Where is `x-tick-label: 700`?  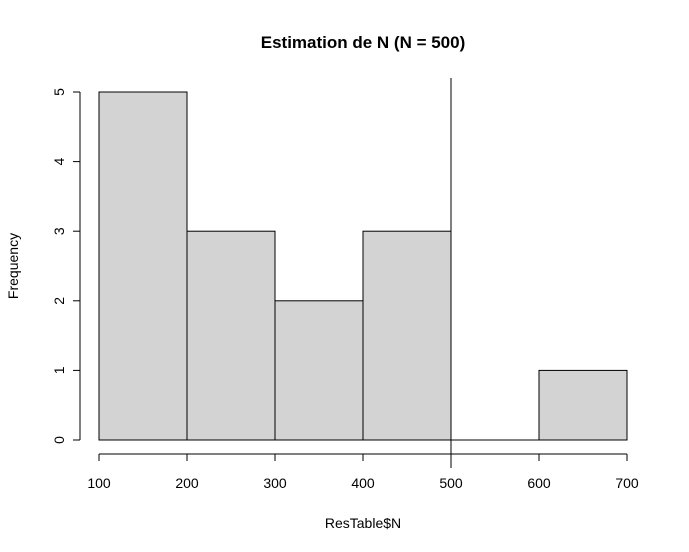 x-tick-label: 700 is located at coordinates (627, 483).